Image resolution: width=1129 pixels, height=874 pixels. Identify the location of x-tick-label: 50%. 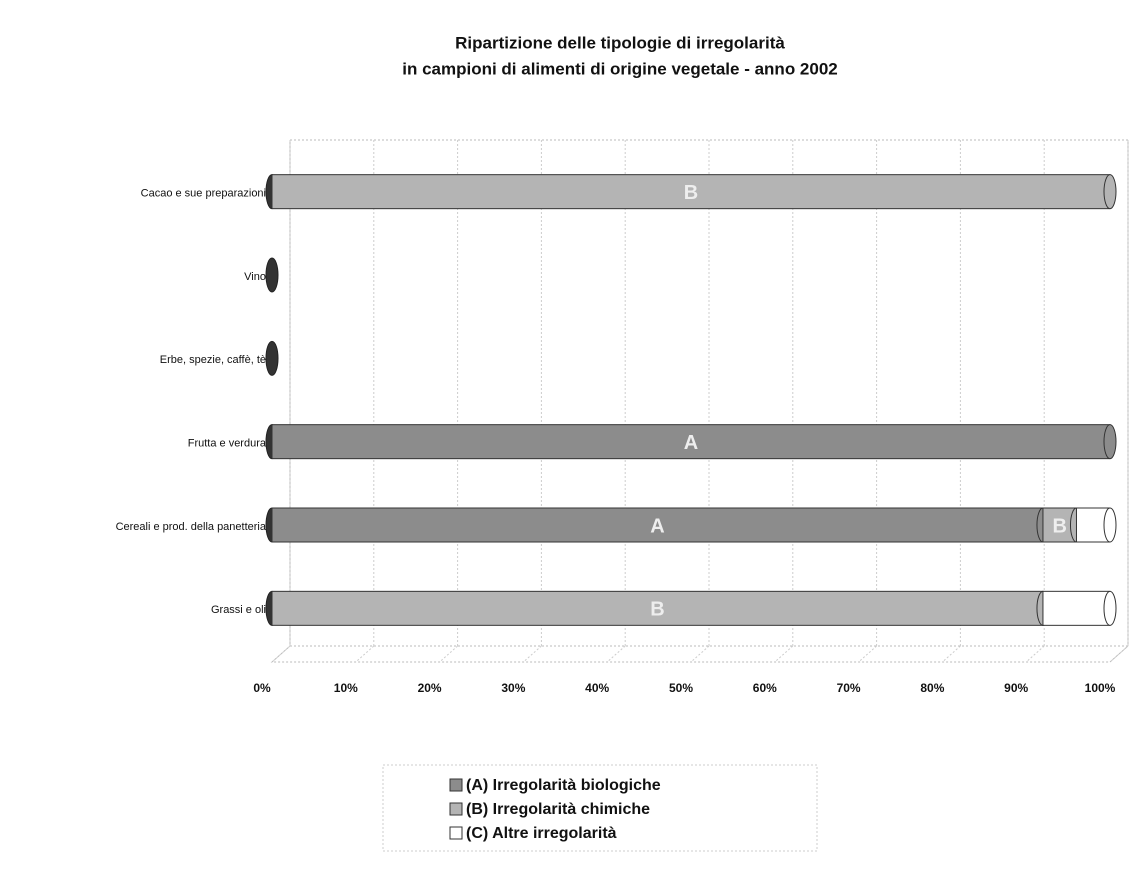
(681, 688).